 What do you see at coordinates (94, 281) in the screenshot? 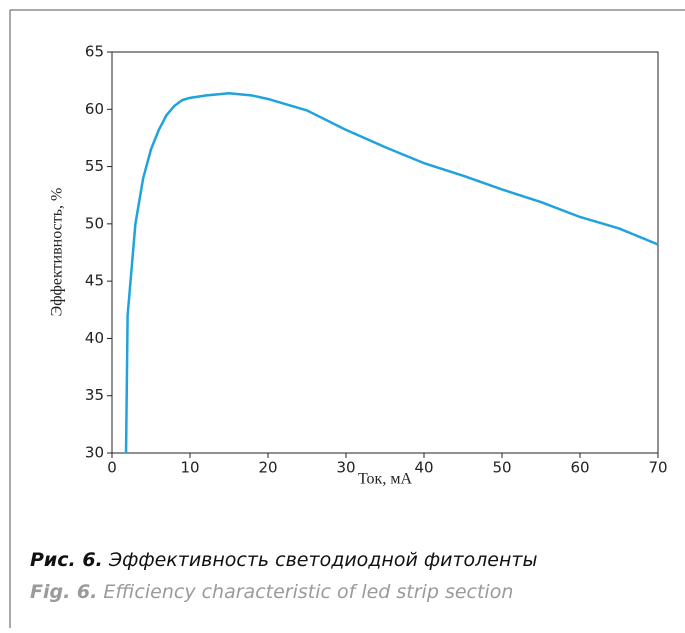
I see `y-tick-label: 45` at bounding box center [94, 281].